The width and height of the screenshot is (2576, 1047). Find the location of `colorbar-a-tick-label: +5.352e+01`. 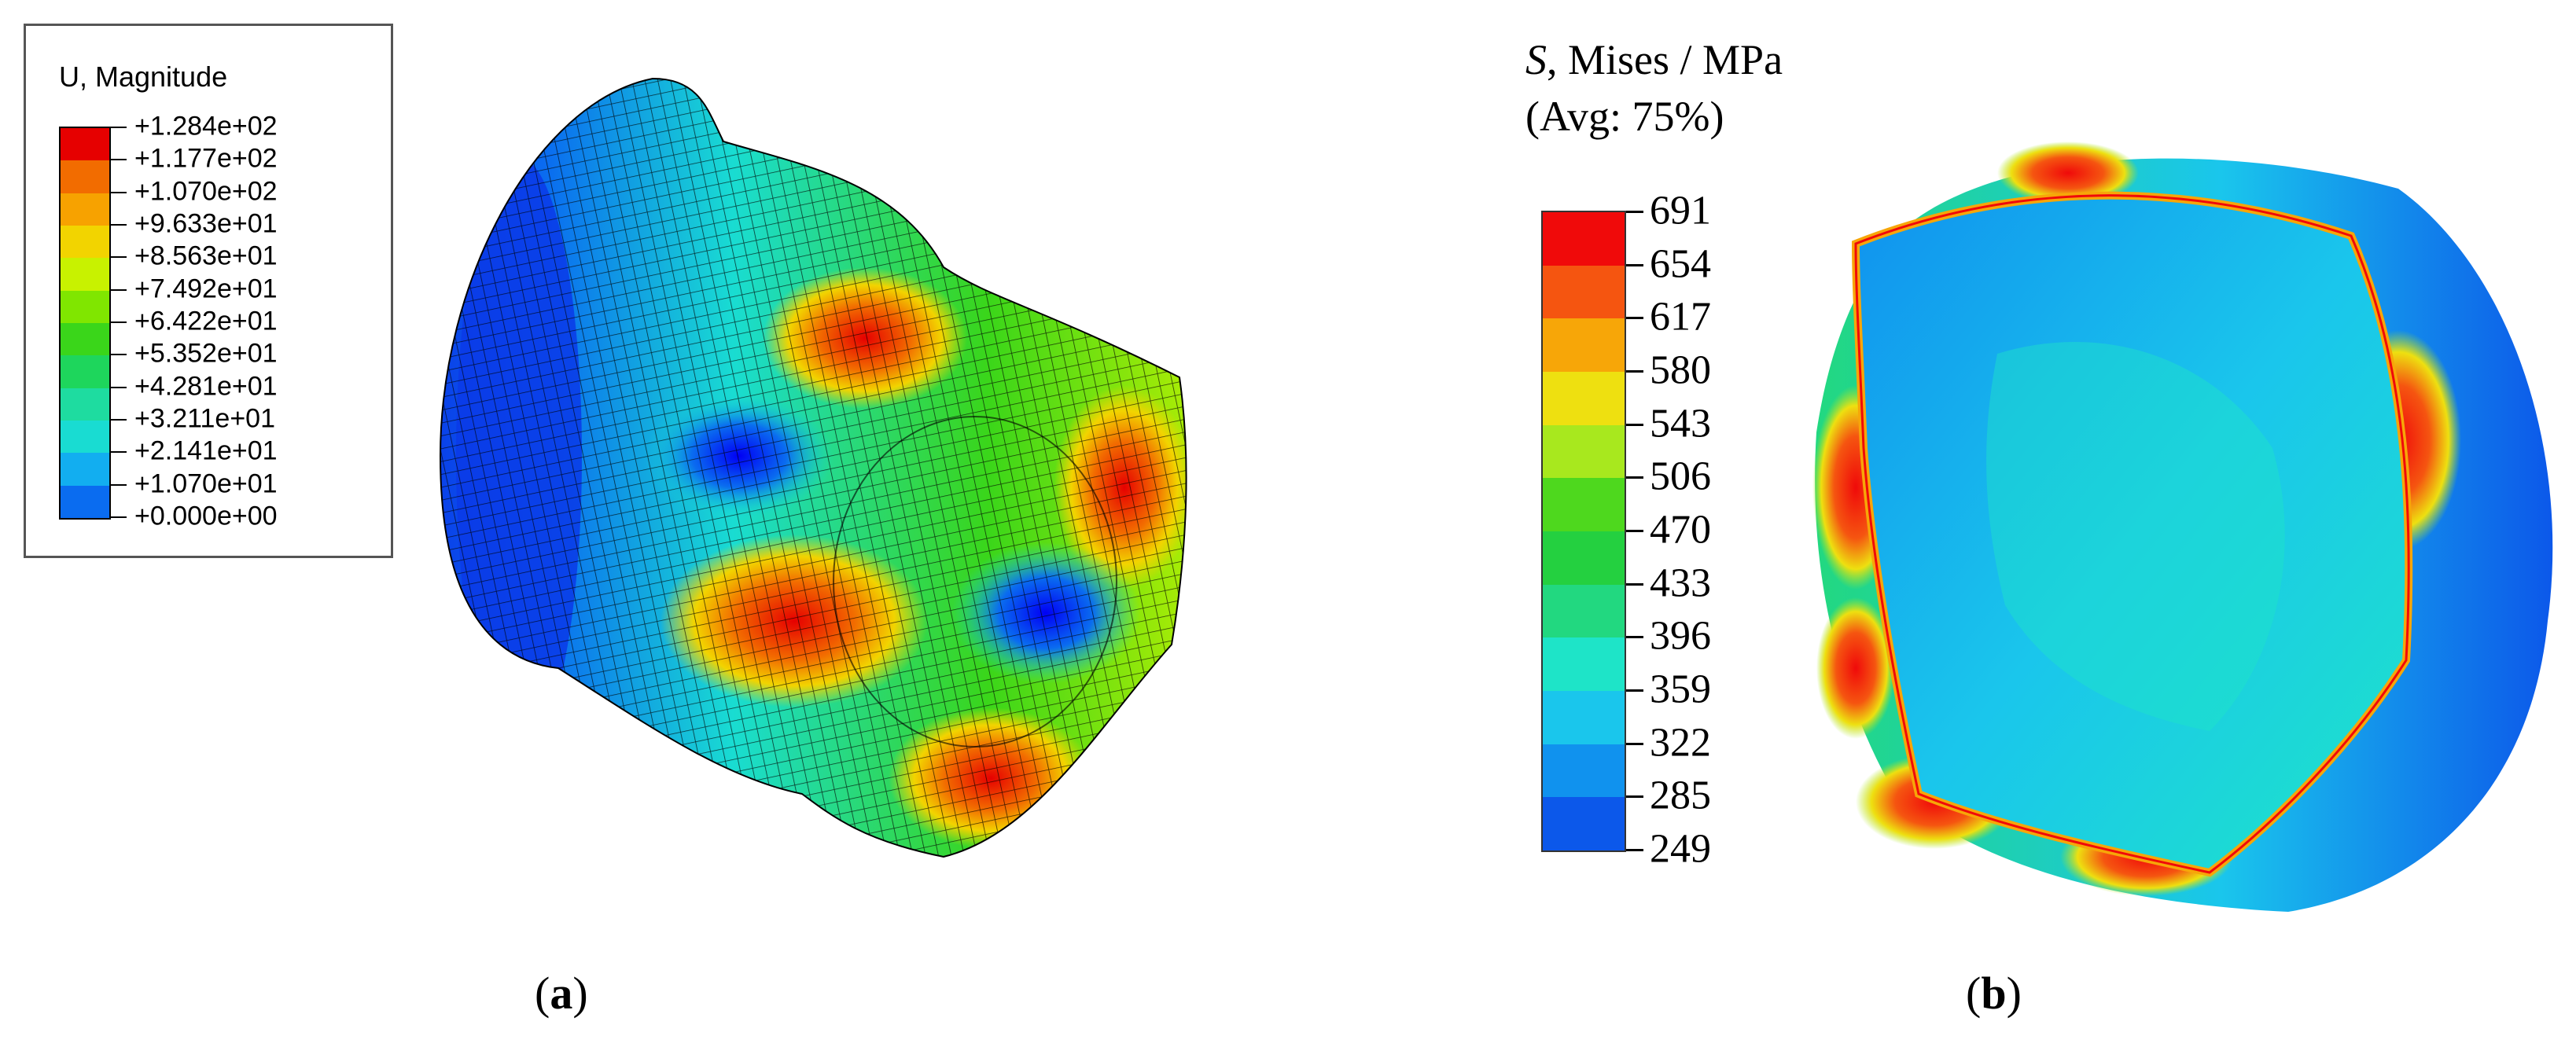

colorbar-a-tick-label: +5.352e+01 is located at coordinates (206, 353).